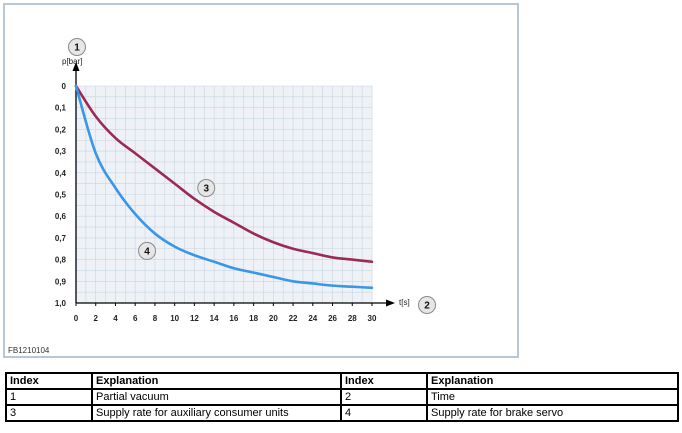 The image size is (682, 433). What do you see at coordinates (61, 281) in the screenshot?
I see `y-tick-label: 0,9` at bounding box center [61, 281].